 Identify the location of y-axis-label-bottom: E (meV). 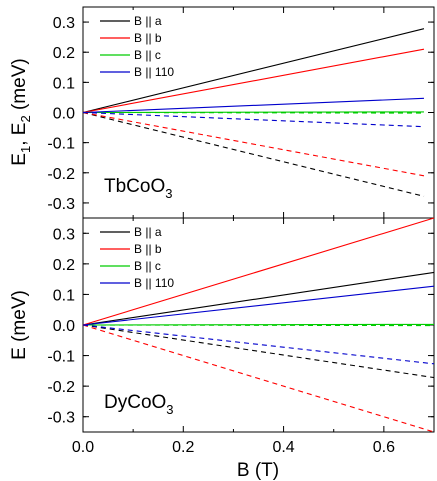
(19, 325).